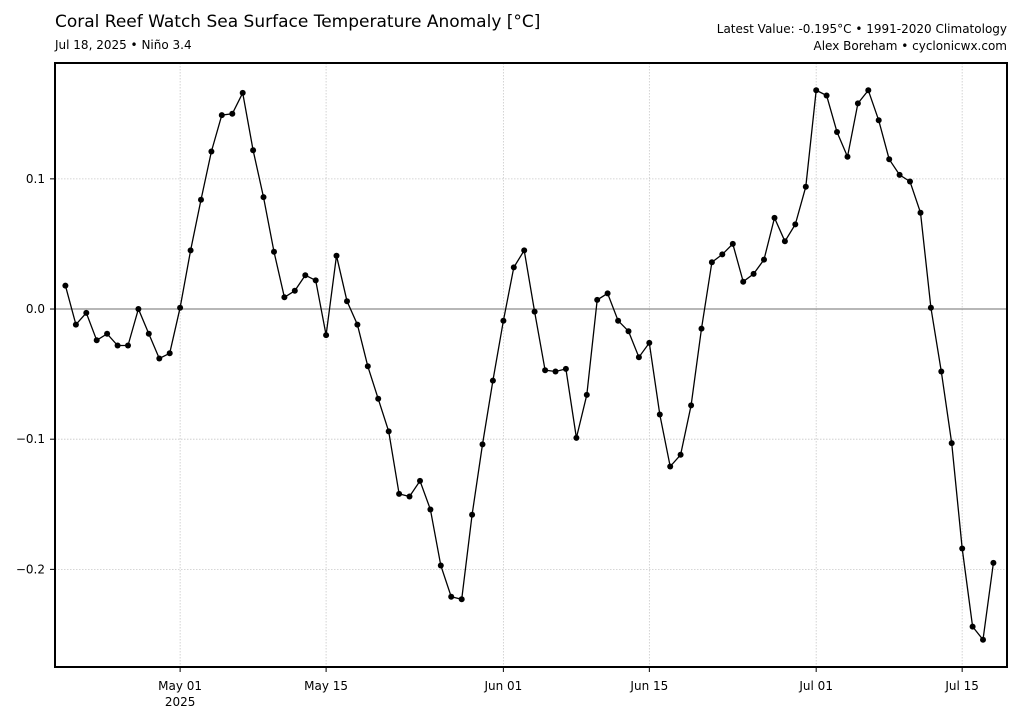 The image size is (1024, 720). What do you see at coordinates (180, 702) in the screenshot?
I see `x-tick-year-label: 2025` at bounding box center [180, 702].